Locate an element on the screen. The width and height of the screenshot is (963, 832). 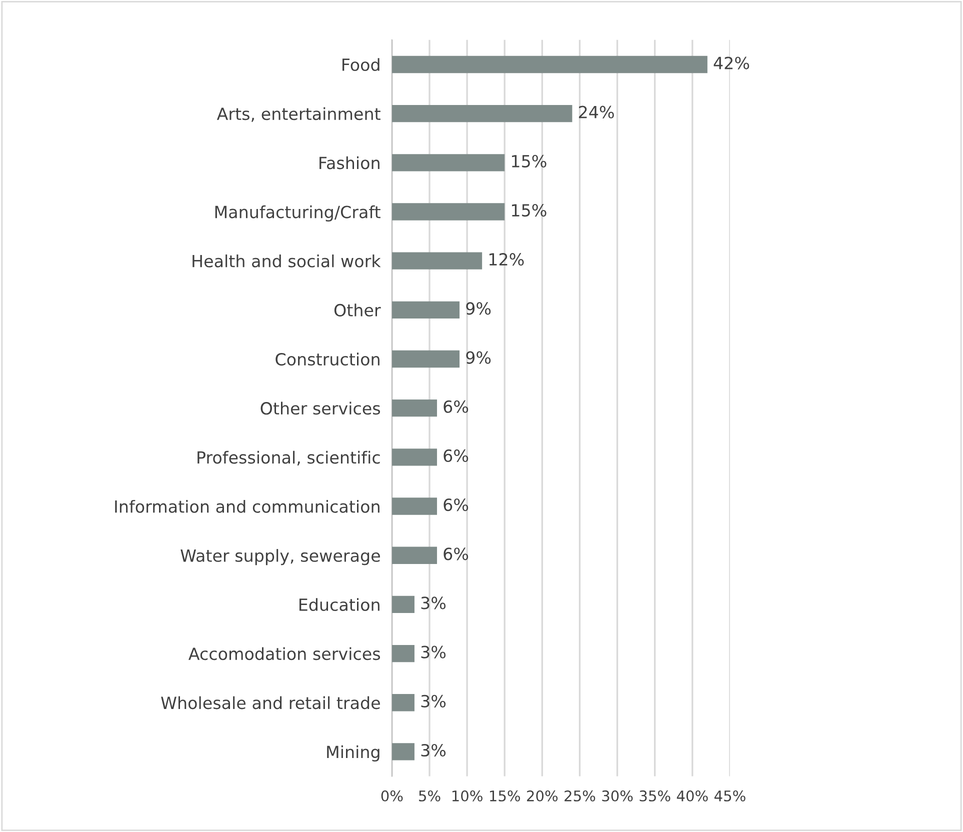
y-tick-label: Arts, entertainment is located at coordinates (298, 114).